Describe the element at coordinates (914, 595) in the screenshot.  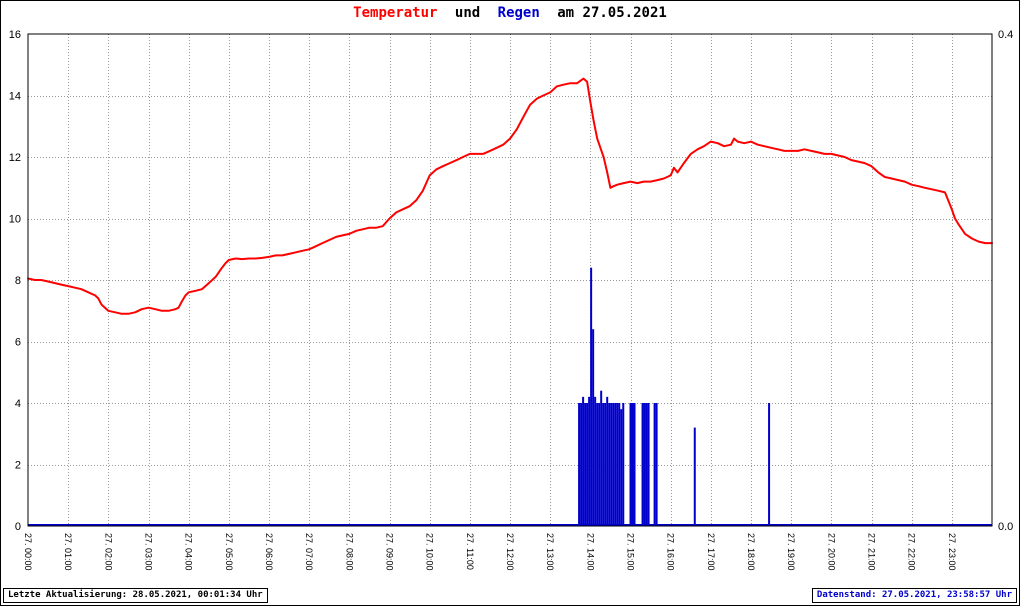
I see `data-state-label: Datenstand: 27.05.2021, 23:58:57 Uhr` at that location.